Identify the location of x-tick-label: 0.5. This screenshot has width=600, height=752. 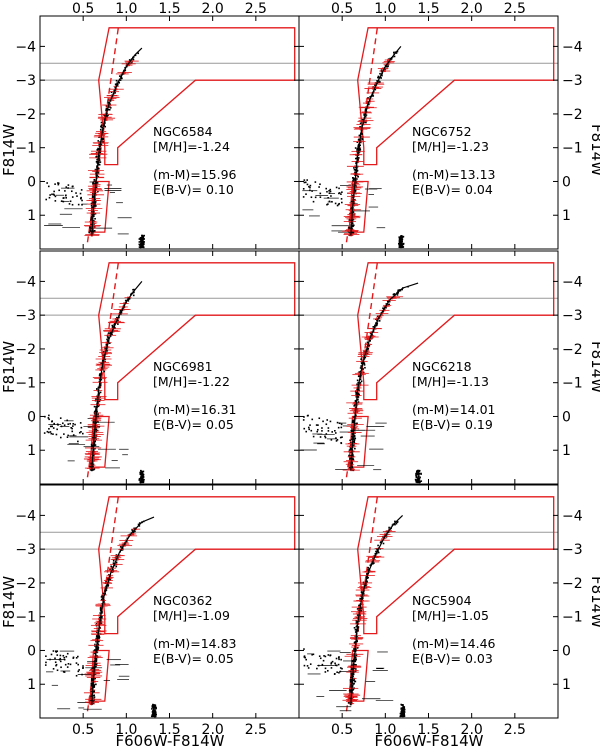
(342, 9).